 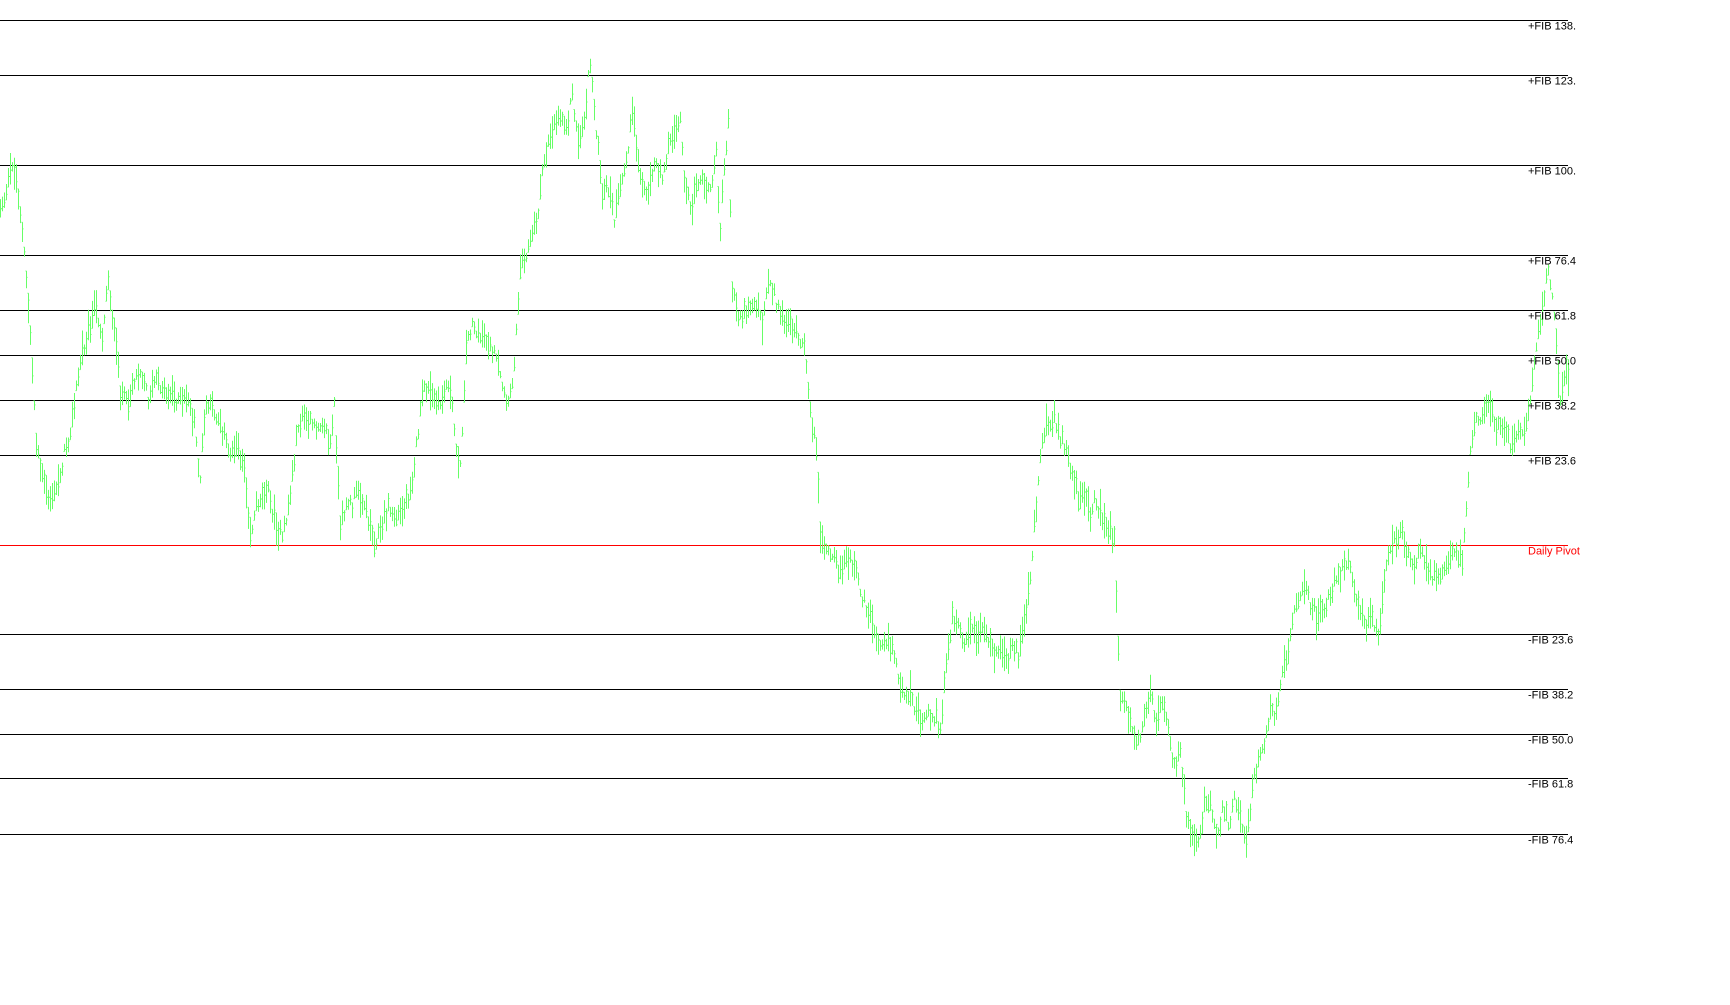 What do you see at coordinates (1552, 407) in the screenshot?
I see `fib-level-label: +FIB 38.2` at bounding box center [1552, 407].